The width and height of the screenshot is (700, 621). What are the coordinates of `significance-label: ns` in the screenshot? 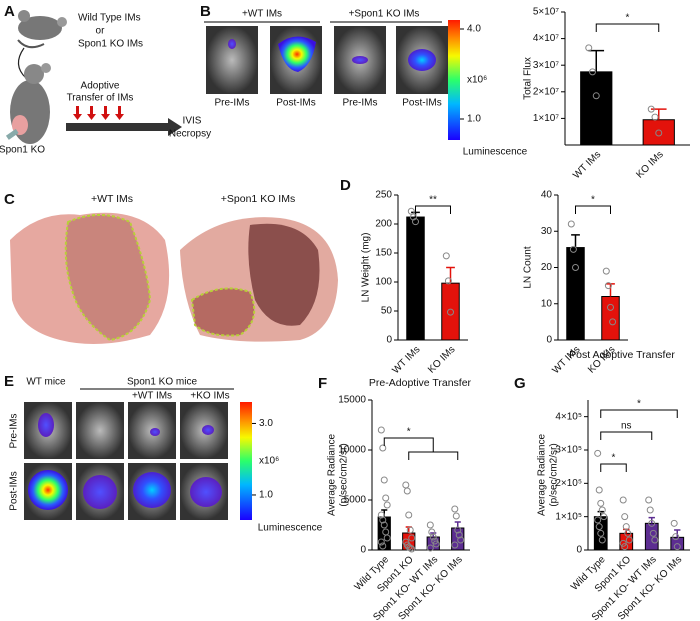 It's located at (626, 426).